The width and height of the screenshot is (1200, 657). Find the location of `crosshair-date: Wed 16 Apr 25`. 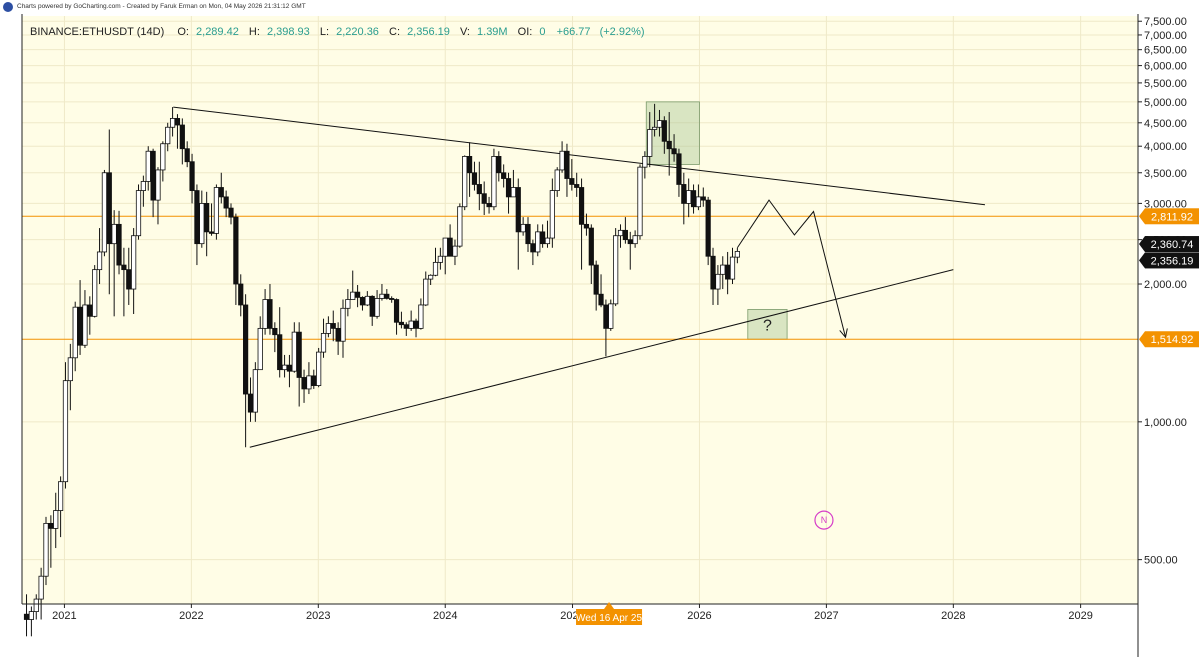

crosshair-date: Wed 16 Apr 25 is located at coordinates (609, 613).